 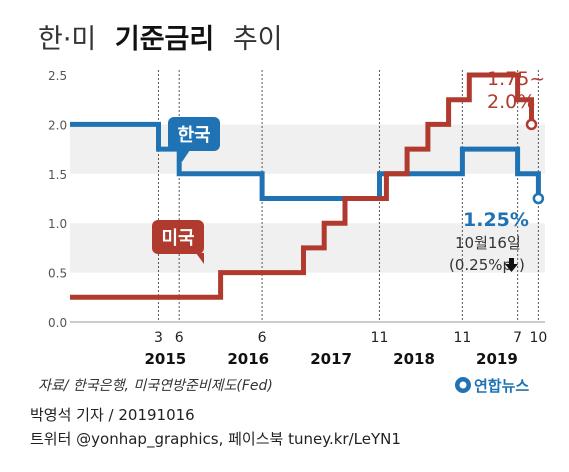 I want to click on us-end-label-2: 2.0%, so click(x=511, y=102).